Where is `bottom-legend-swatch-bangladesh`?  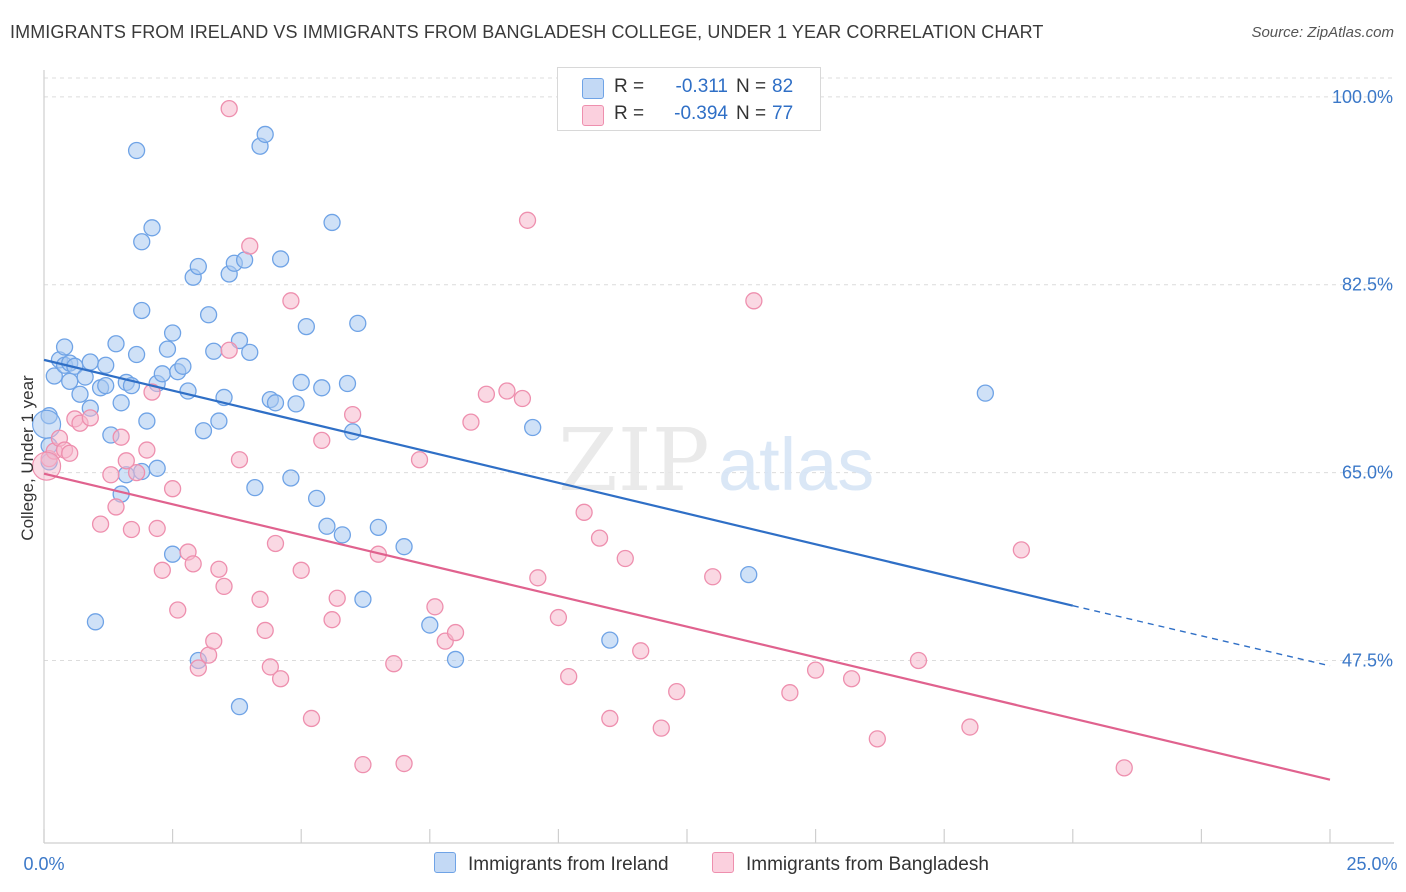 bottom-legend-swatch-bangladesh is located at coordinates (723, 862).